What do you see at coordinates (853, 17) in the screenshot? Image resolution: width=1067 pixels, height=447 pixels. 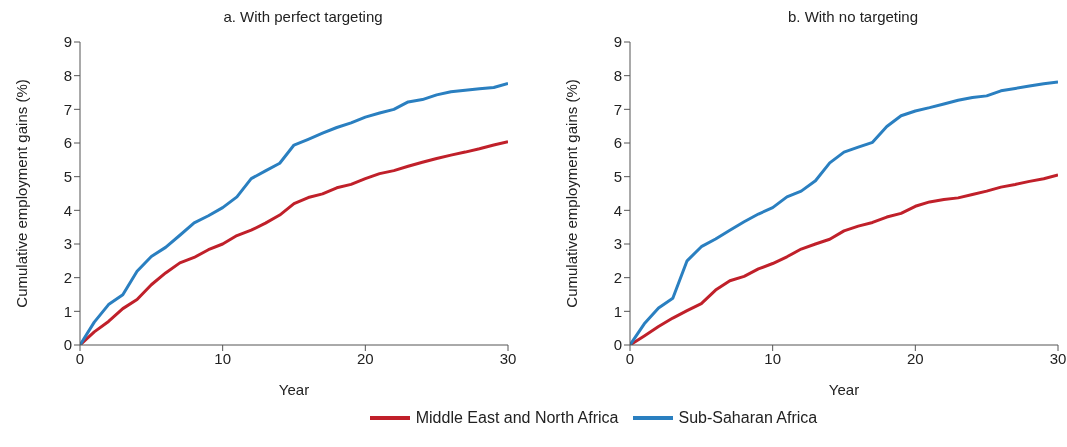 I see `chart-title: b. With no targeting` at bounding box center [853, 17].